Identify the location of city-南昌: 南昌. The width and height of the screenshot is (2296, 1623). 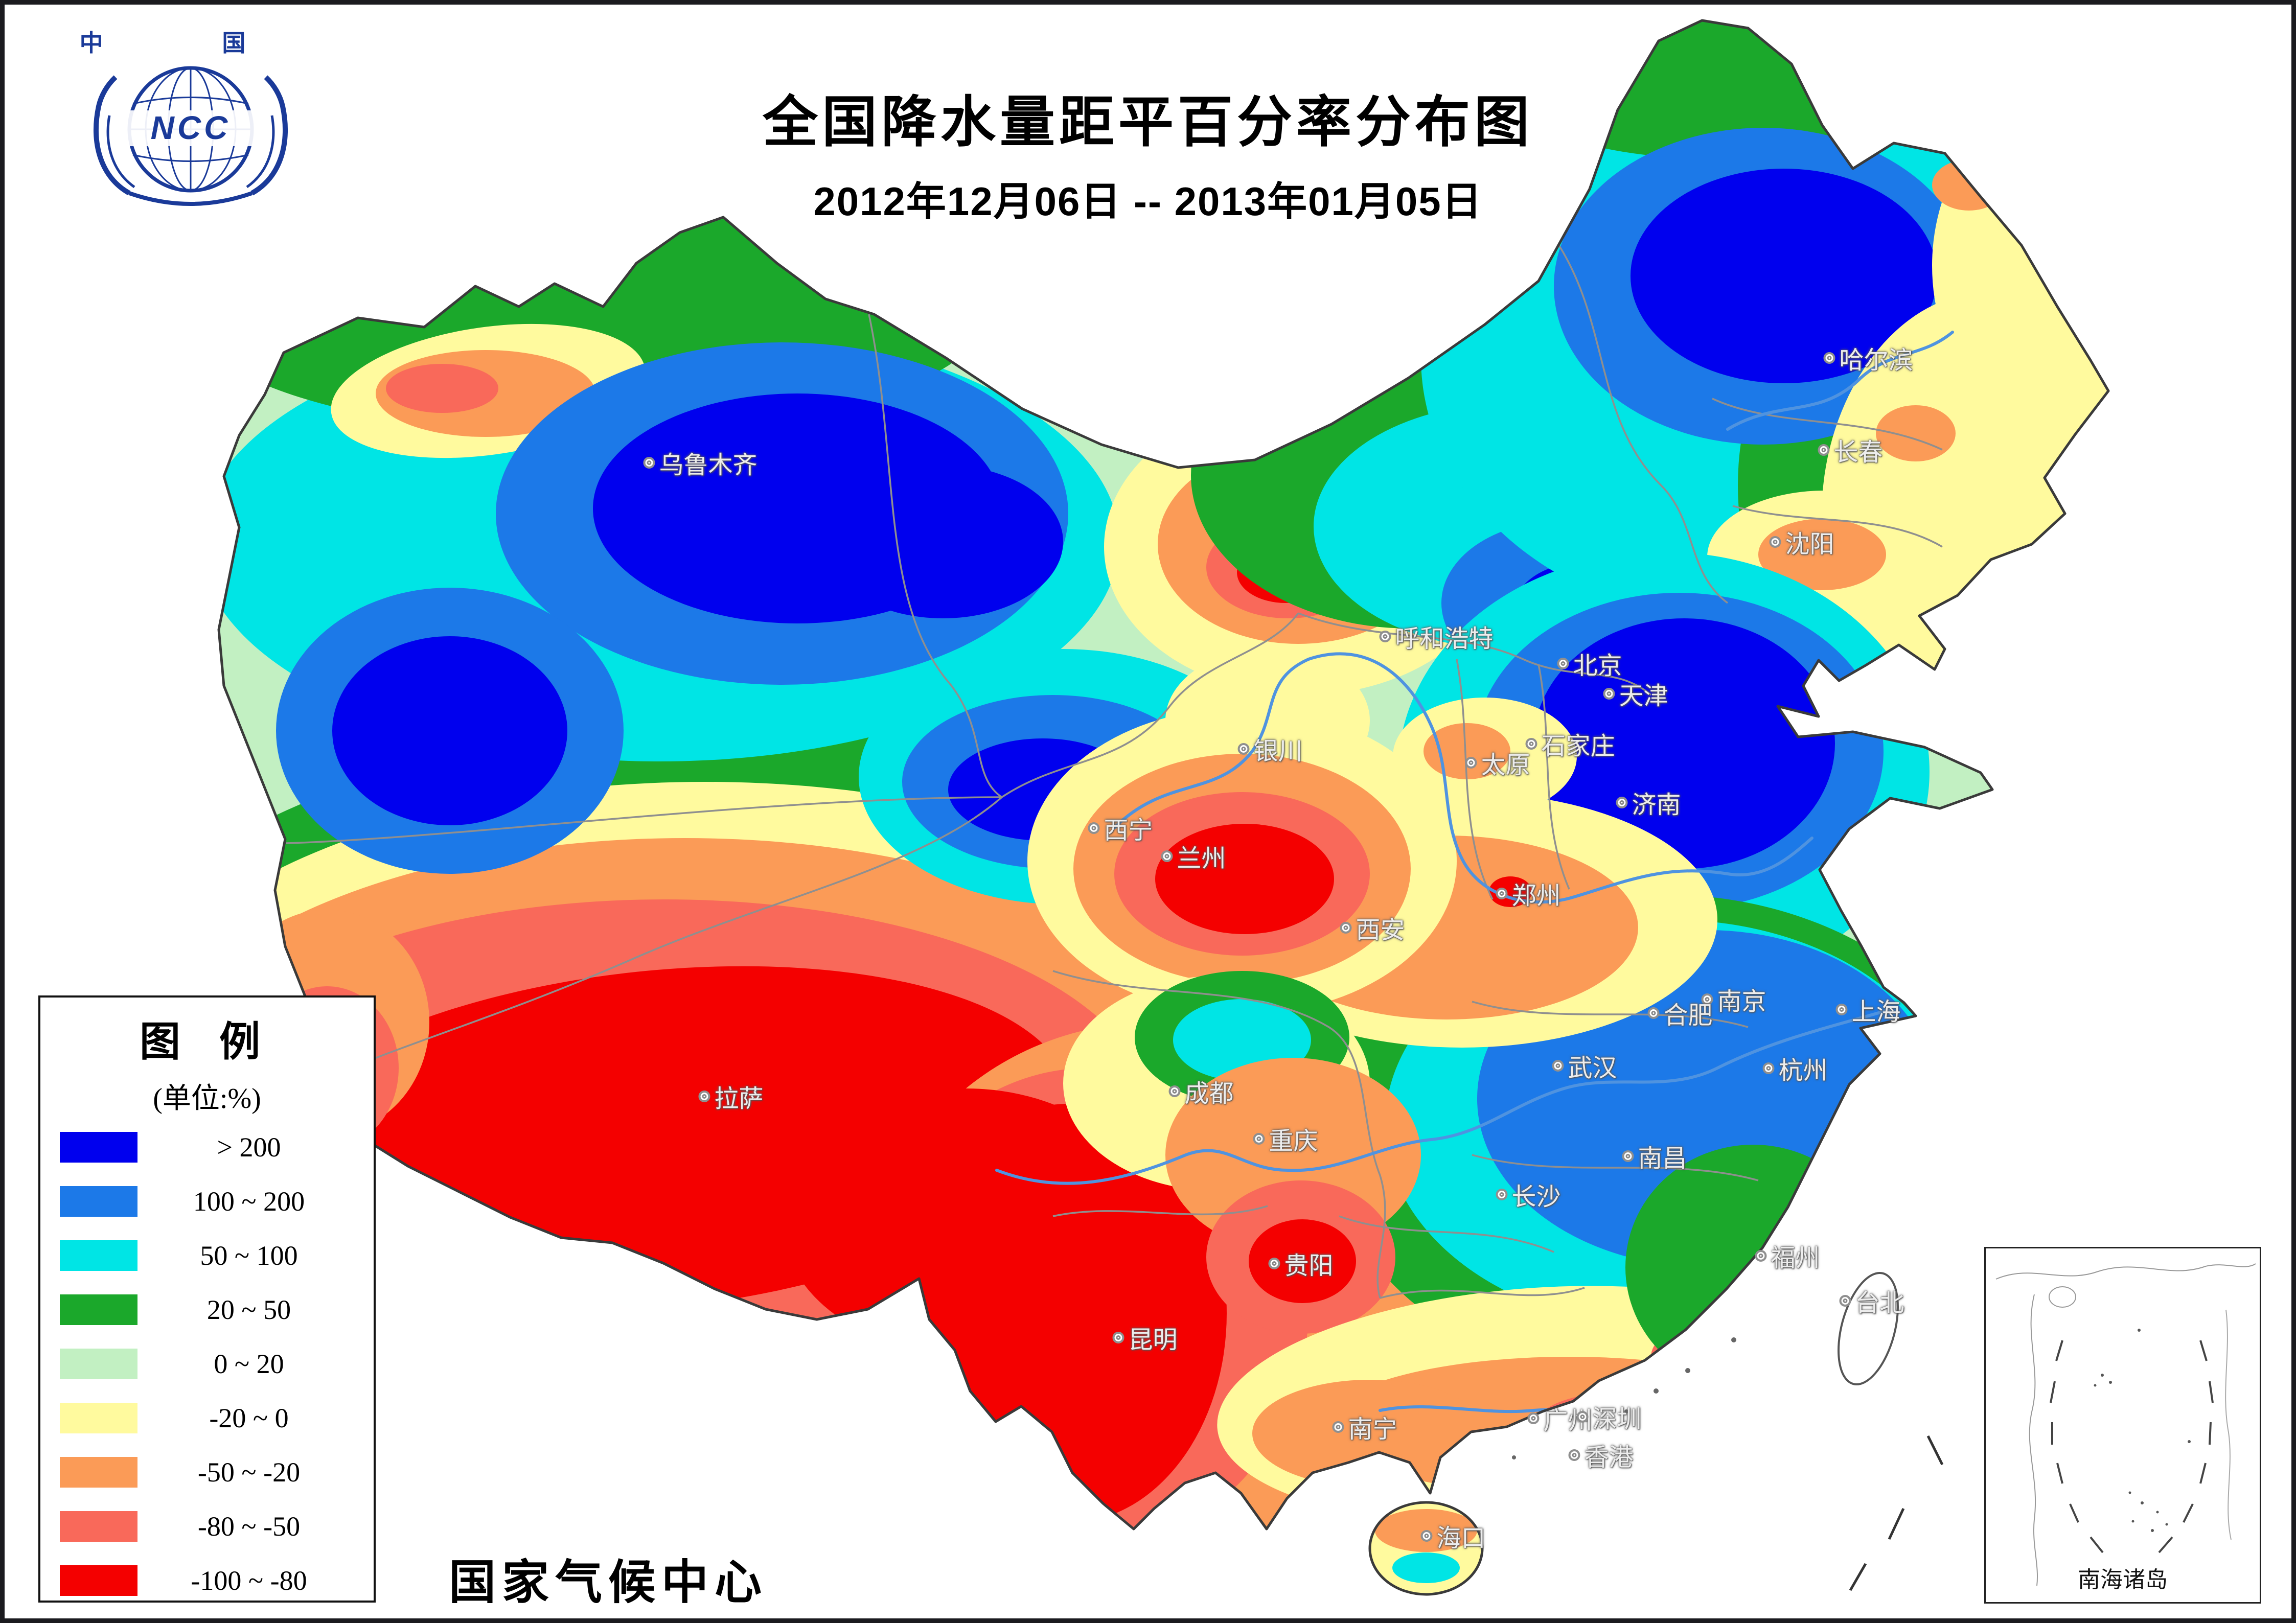
(1655, 1156).